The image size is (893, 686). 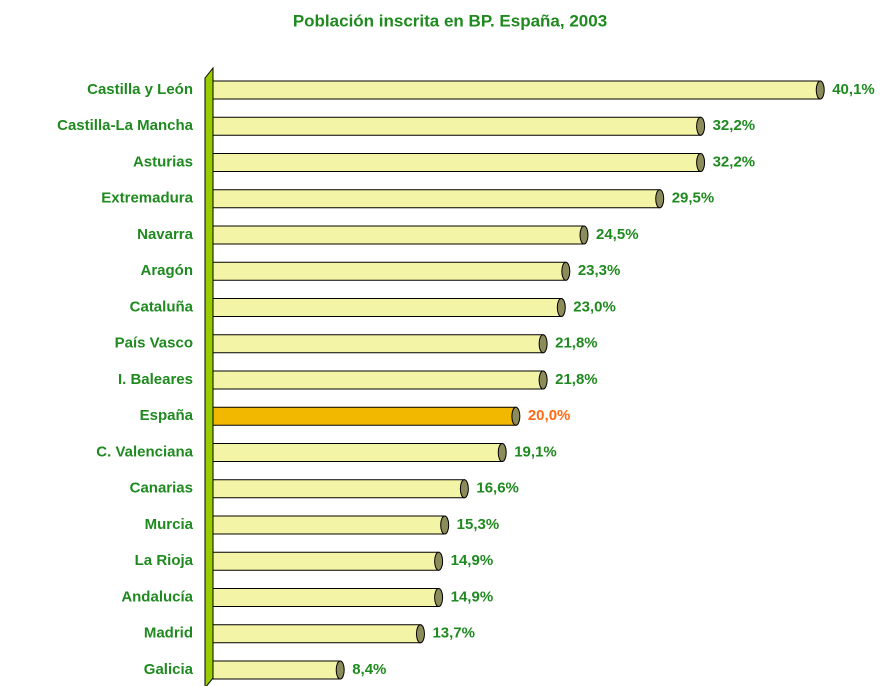 I want to click on category-label: Cataluña, so click(x=162, y=306).